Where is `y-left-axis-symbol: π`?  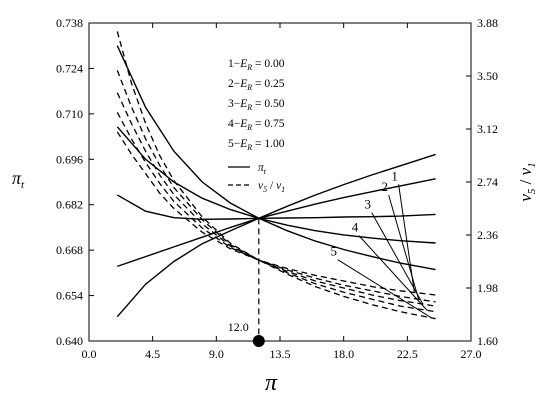 y-left-axis-symbol: π is located at coordinates (17, 178).